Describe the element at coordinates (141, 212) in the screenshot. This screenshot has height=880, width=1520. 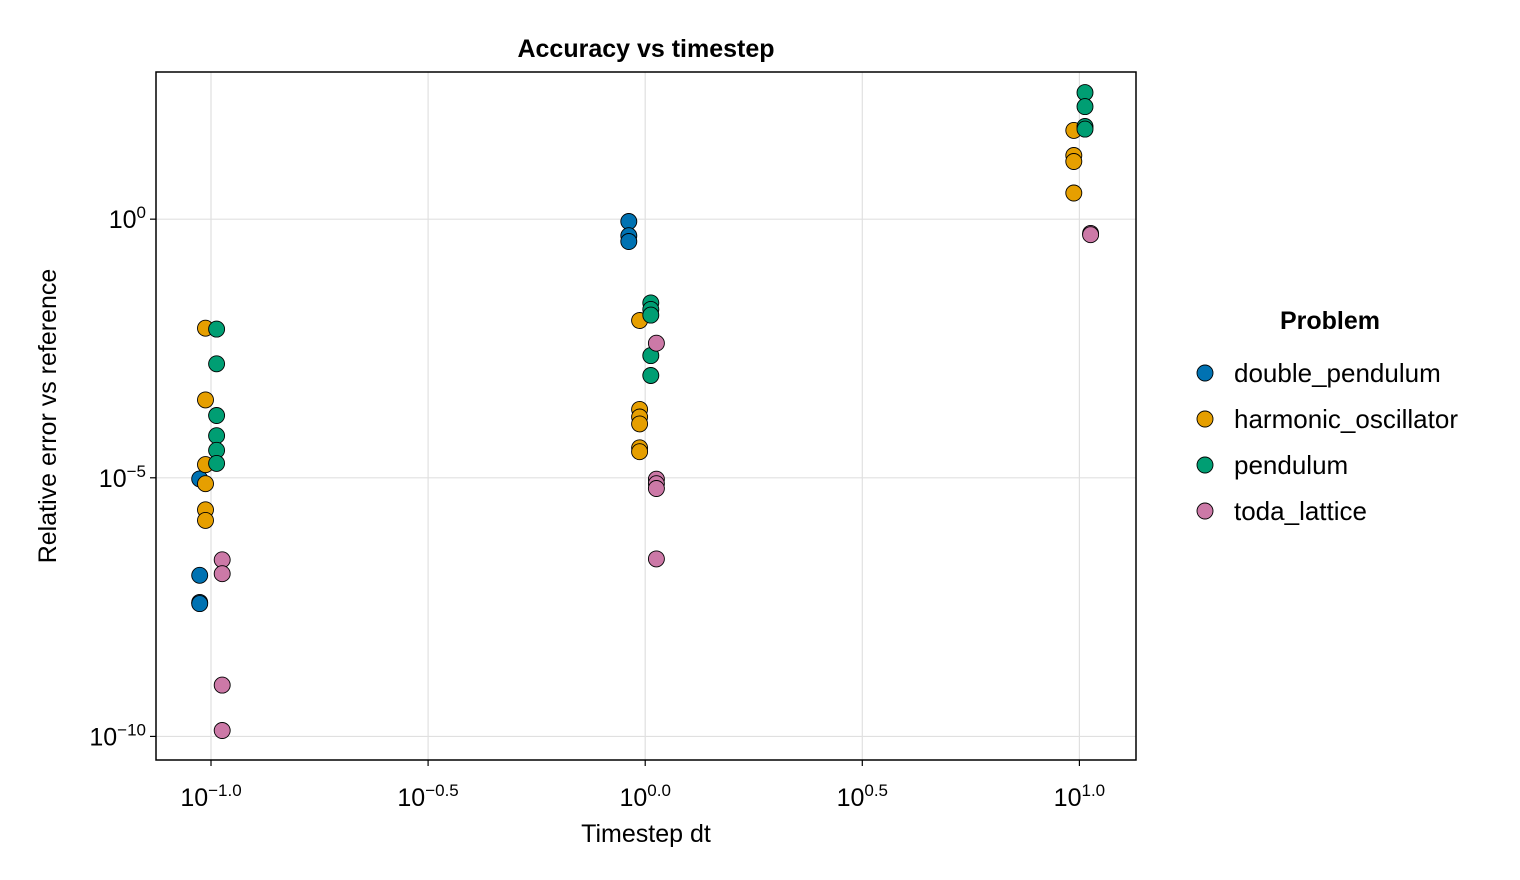
I see `y-tick-exponent: 0` at that location.